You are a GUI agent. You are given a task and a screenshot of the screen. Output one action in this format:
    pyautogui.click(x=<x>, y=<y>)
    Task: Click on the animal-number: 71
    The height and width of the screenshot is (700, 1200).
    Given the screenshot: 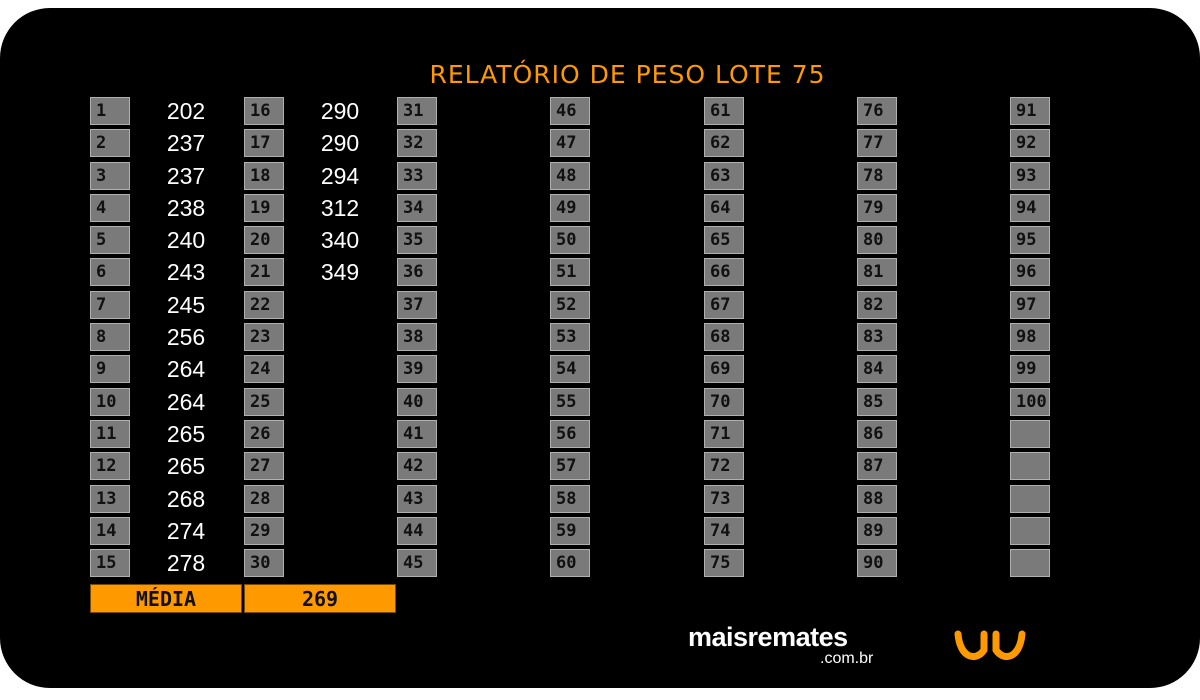 What is the action you would take?
    pyautogui.click(x=724, y=433)
    